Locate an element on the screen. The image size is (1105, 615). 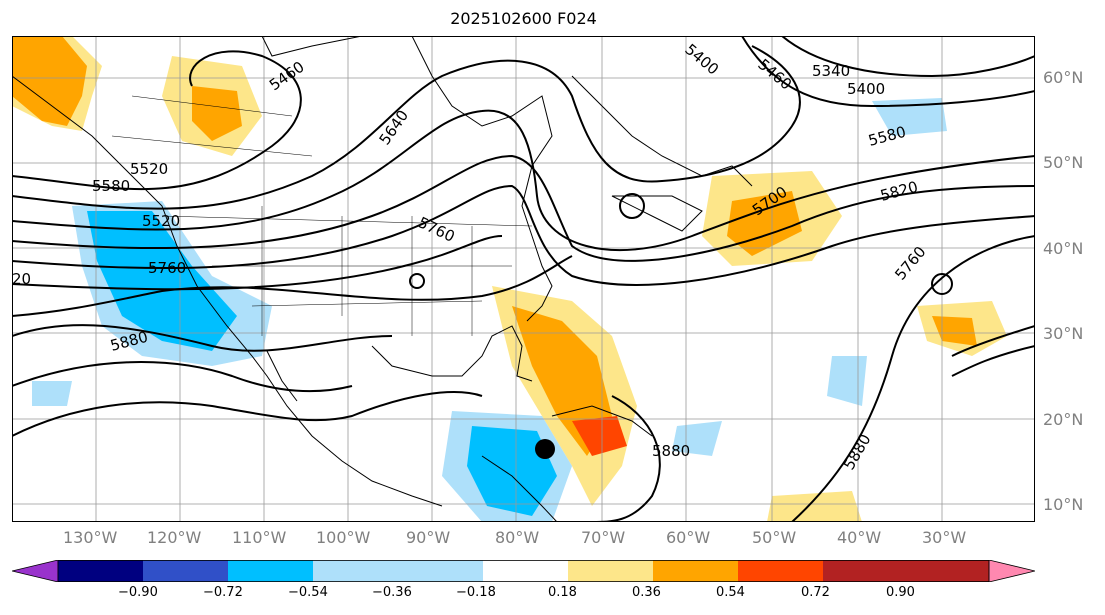
lon-label: 40°W is located at coordinates (859, 537).